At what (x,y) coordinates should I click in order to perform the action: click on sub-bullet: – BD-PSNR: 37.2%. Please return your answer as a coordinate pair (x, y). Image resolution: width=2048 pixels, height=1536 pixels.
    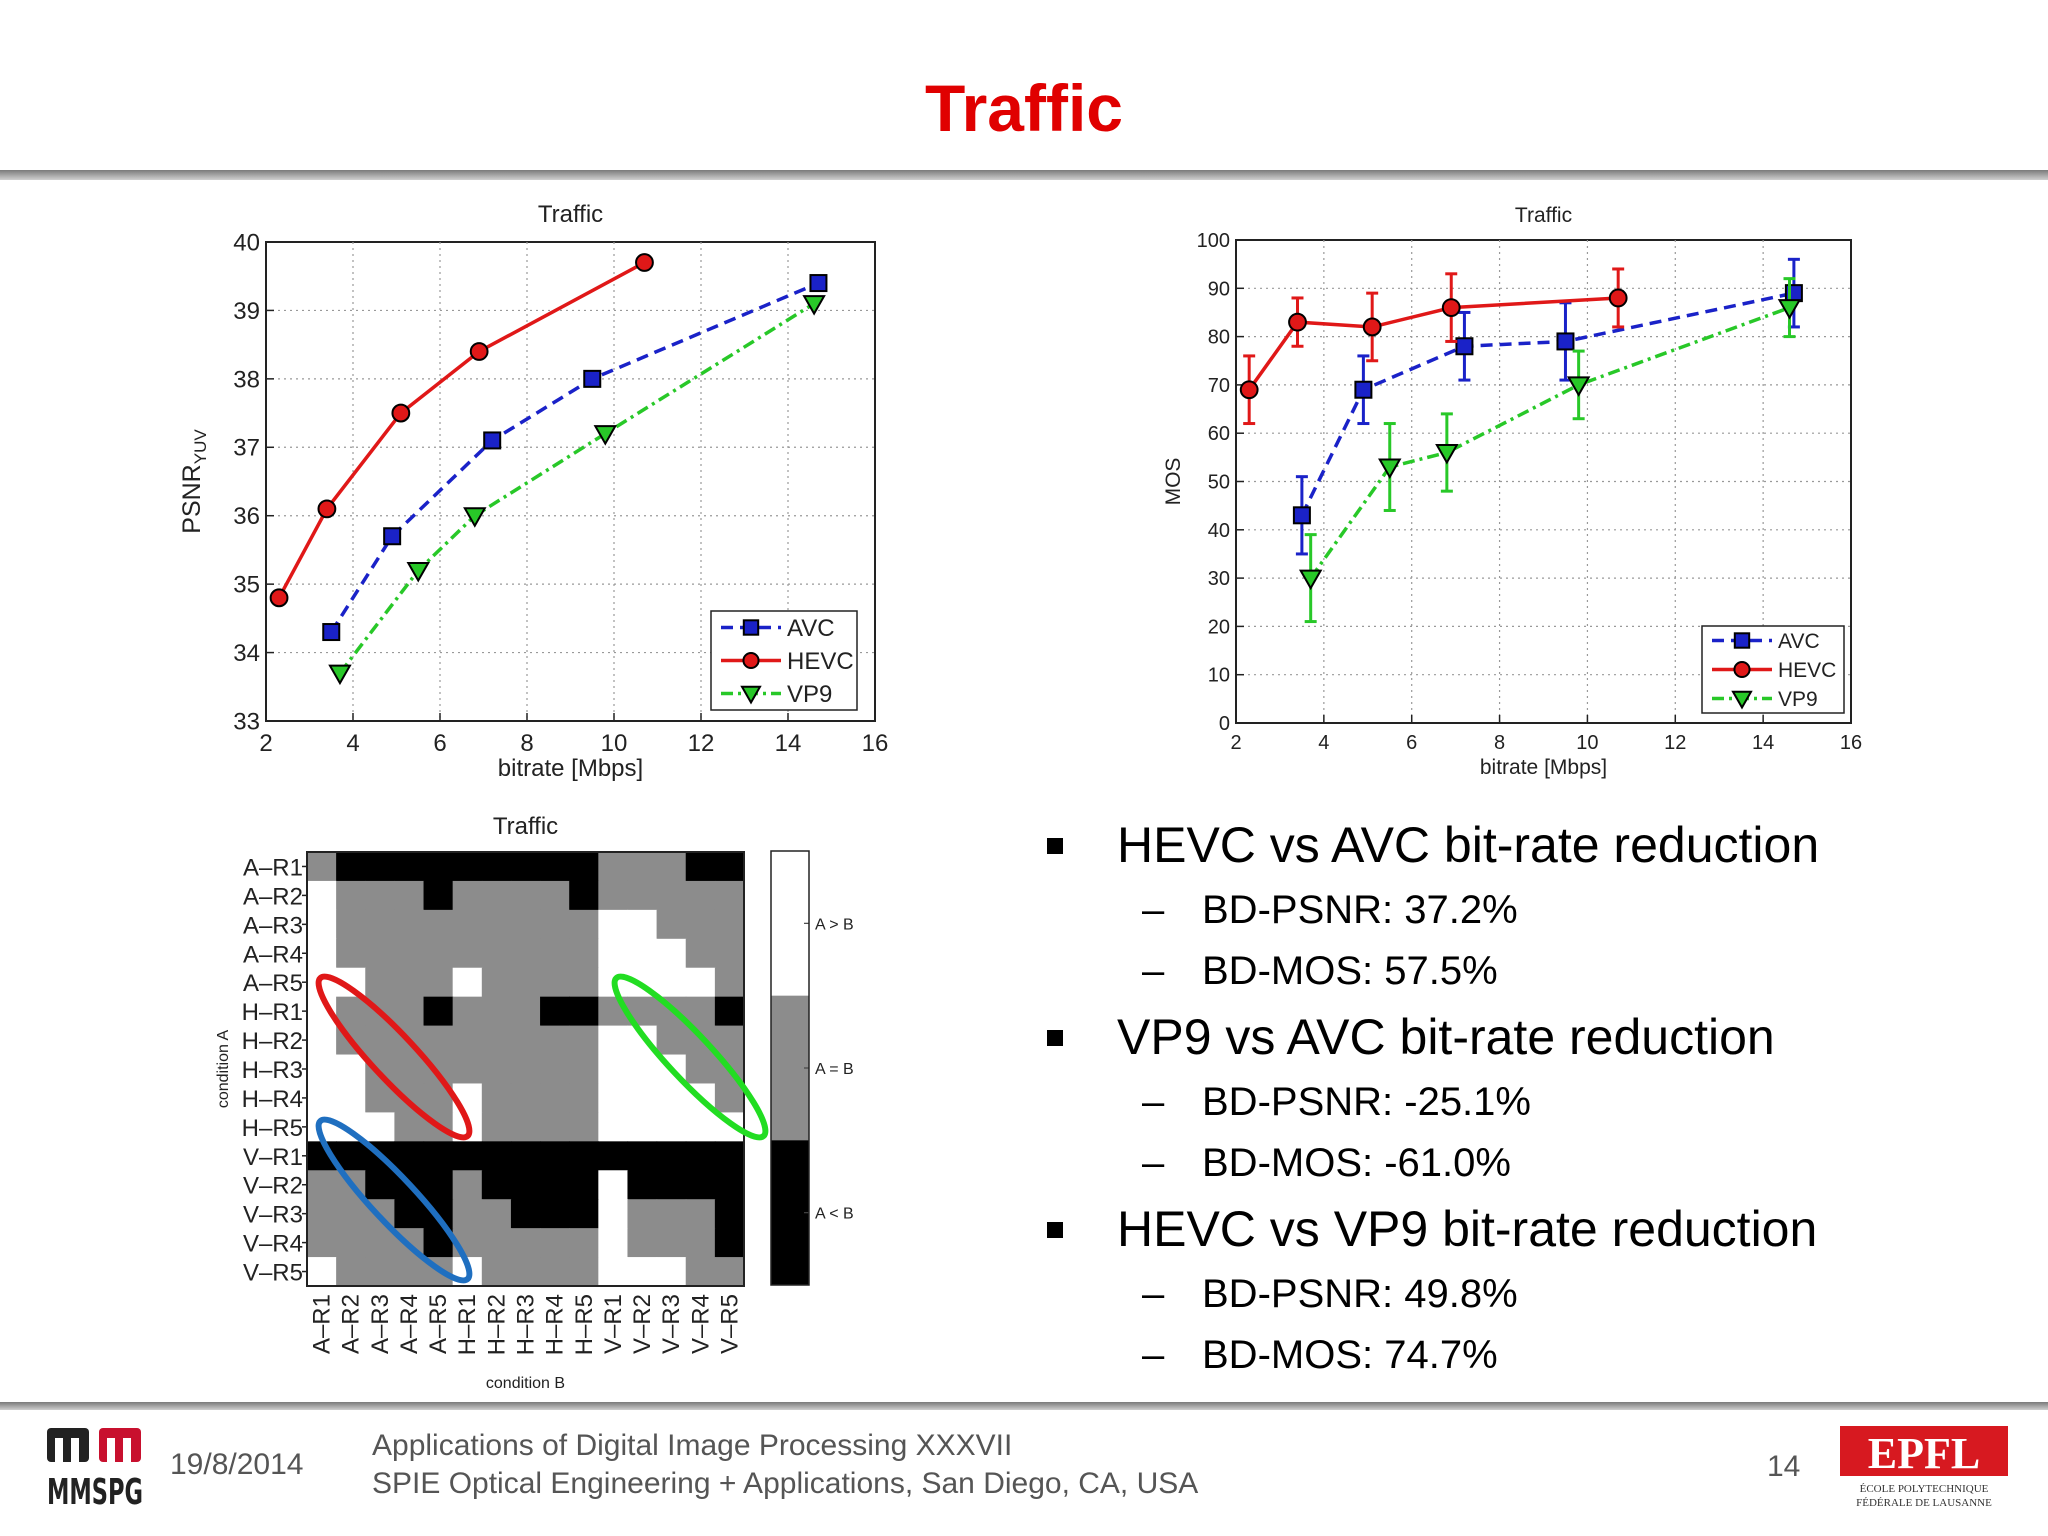
    Looking at the image, I should click on (1540, 910).